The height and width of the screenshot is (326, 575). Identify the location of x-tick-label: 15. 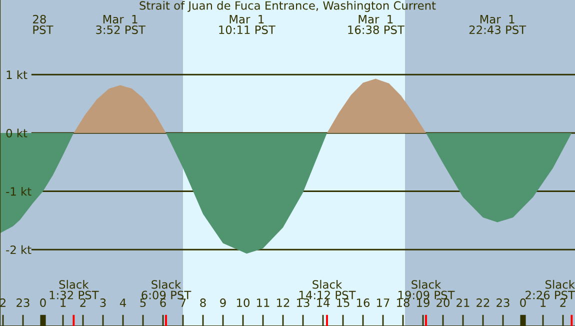
(343, 303).